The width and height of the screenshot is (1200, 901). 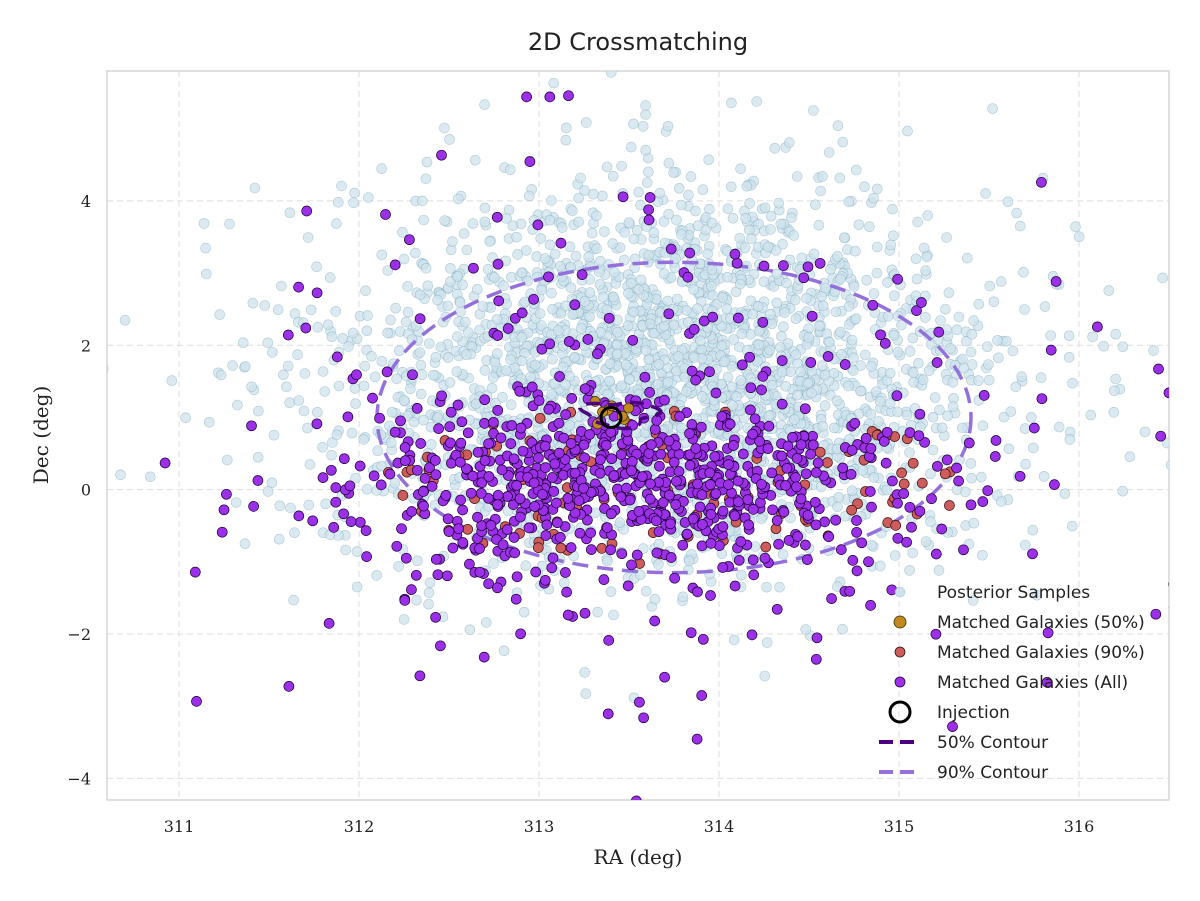 What do you see at coordinates (992, 743) in the screenshot?
I see `legend-label: 50% Contour` at bounding box center [992, 743].